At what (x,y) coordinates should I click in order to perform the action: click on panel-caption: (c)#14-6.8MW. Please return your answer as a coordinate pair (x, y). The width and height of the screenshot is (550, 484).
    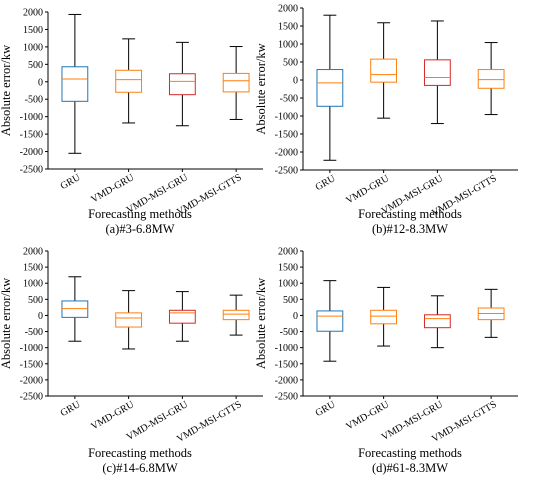
    Looking at the image, I should click on (140, 468).